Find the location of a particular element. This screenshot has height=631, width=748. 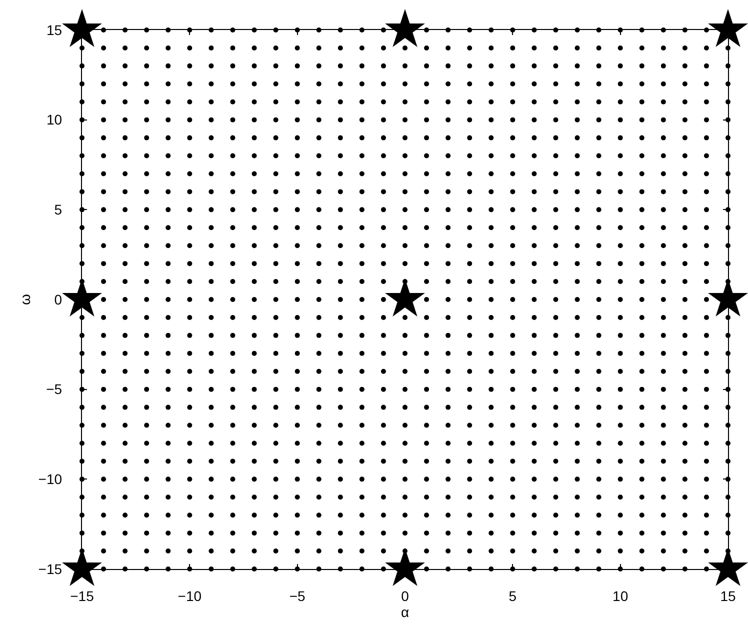

x-tick-label: 5 is located at coordinates (512, 596).